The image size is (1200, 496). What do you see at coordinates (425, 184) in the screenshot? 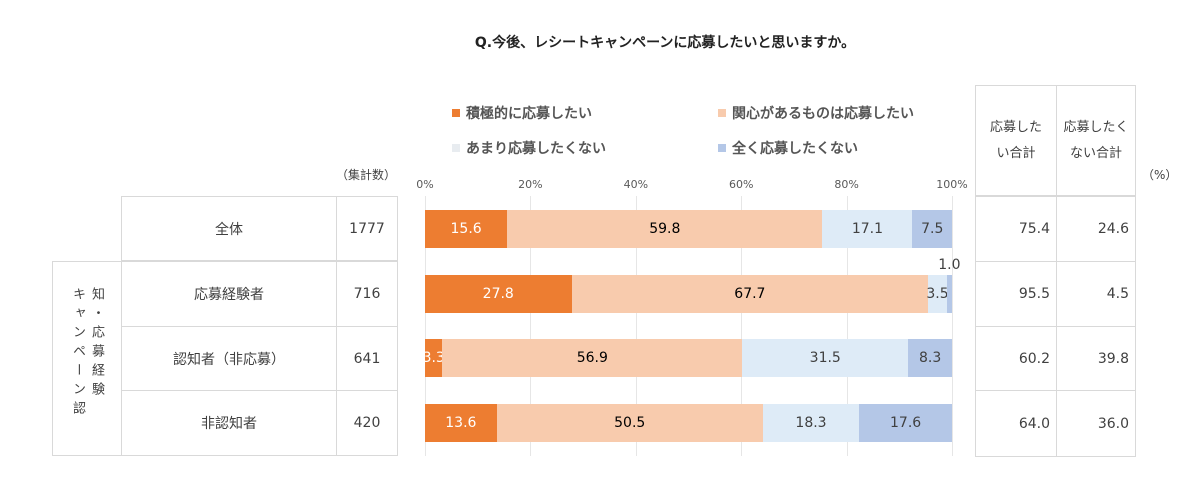
I see `x-tick-label: 0%` at bounding box center [425, 184].